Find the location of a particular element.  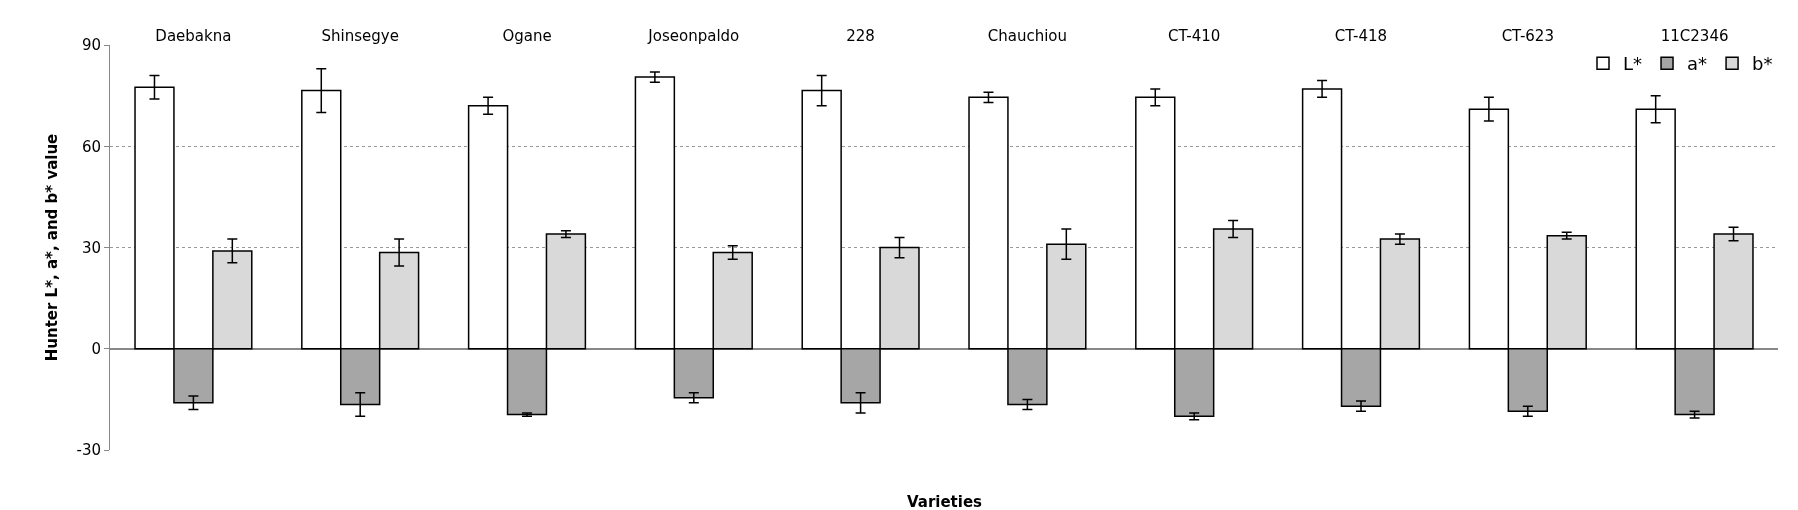

legend-label: b* is located at coordinates (1762, 64).